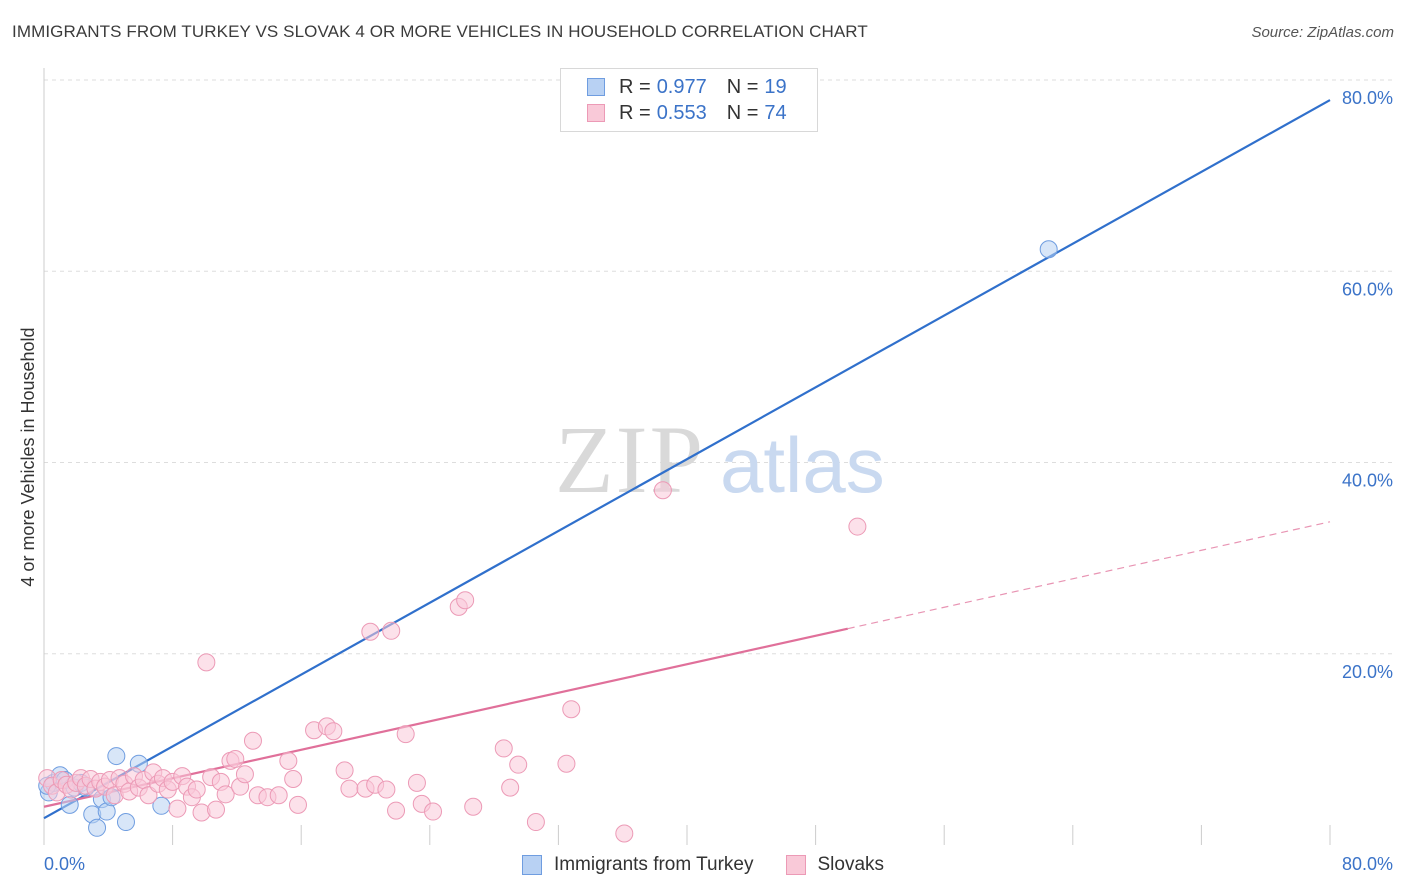  I want to click on y-tick-label-0: 20.0%, so click(1367, 672).